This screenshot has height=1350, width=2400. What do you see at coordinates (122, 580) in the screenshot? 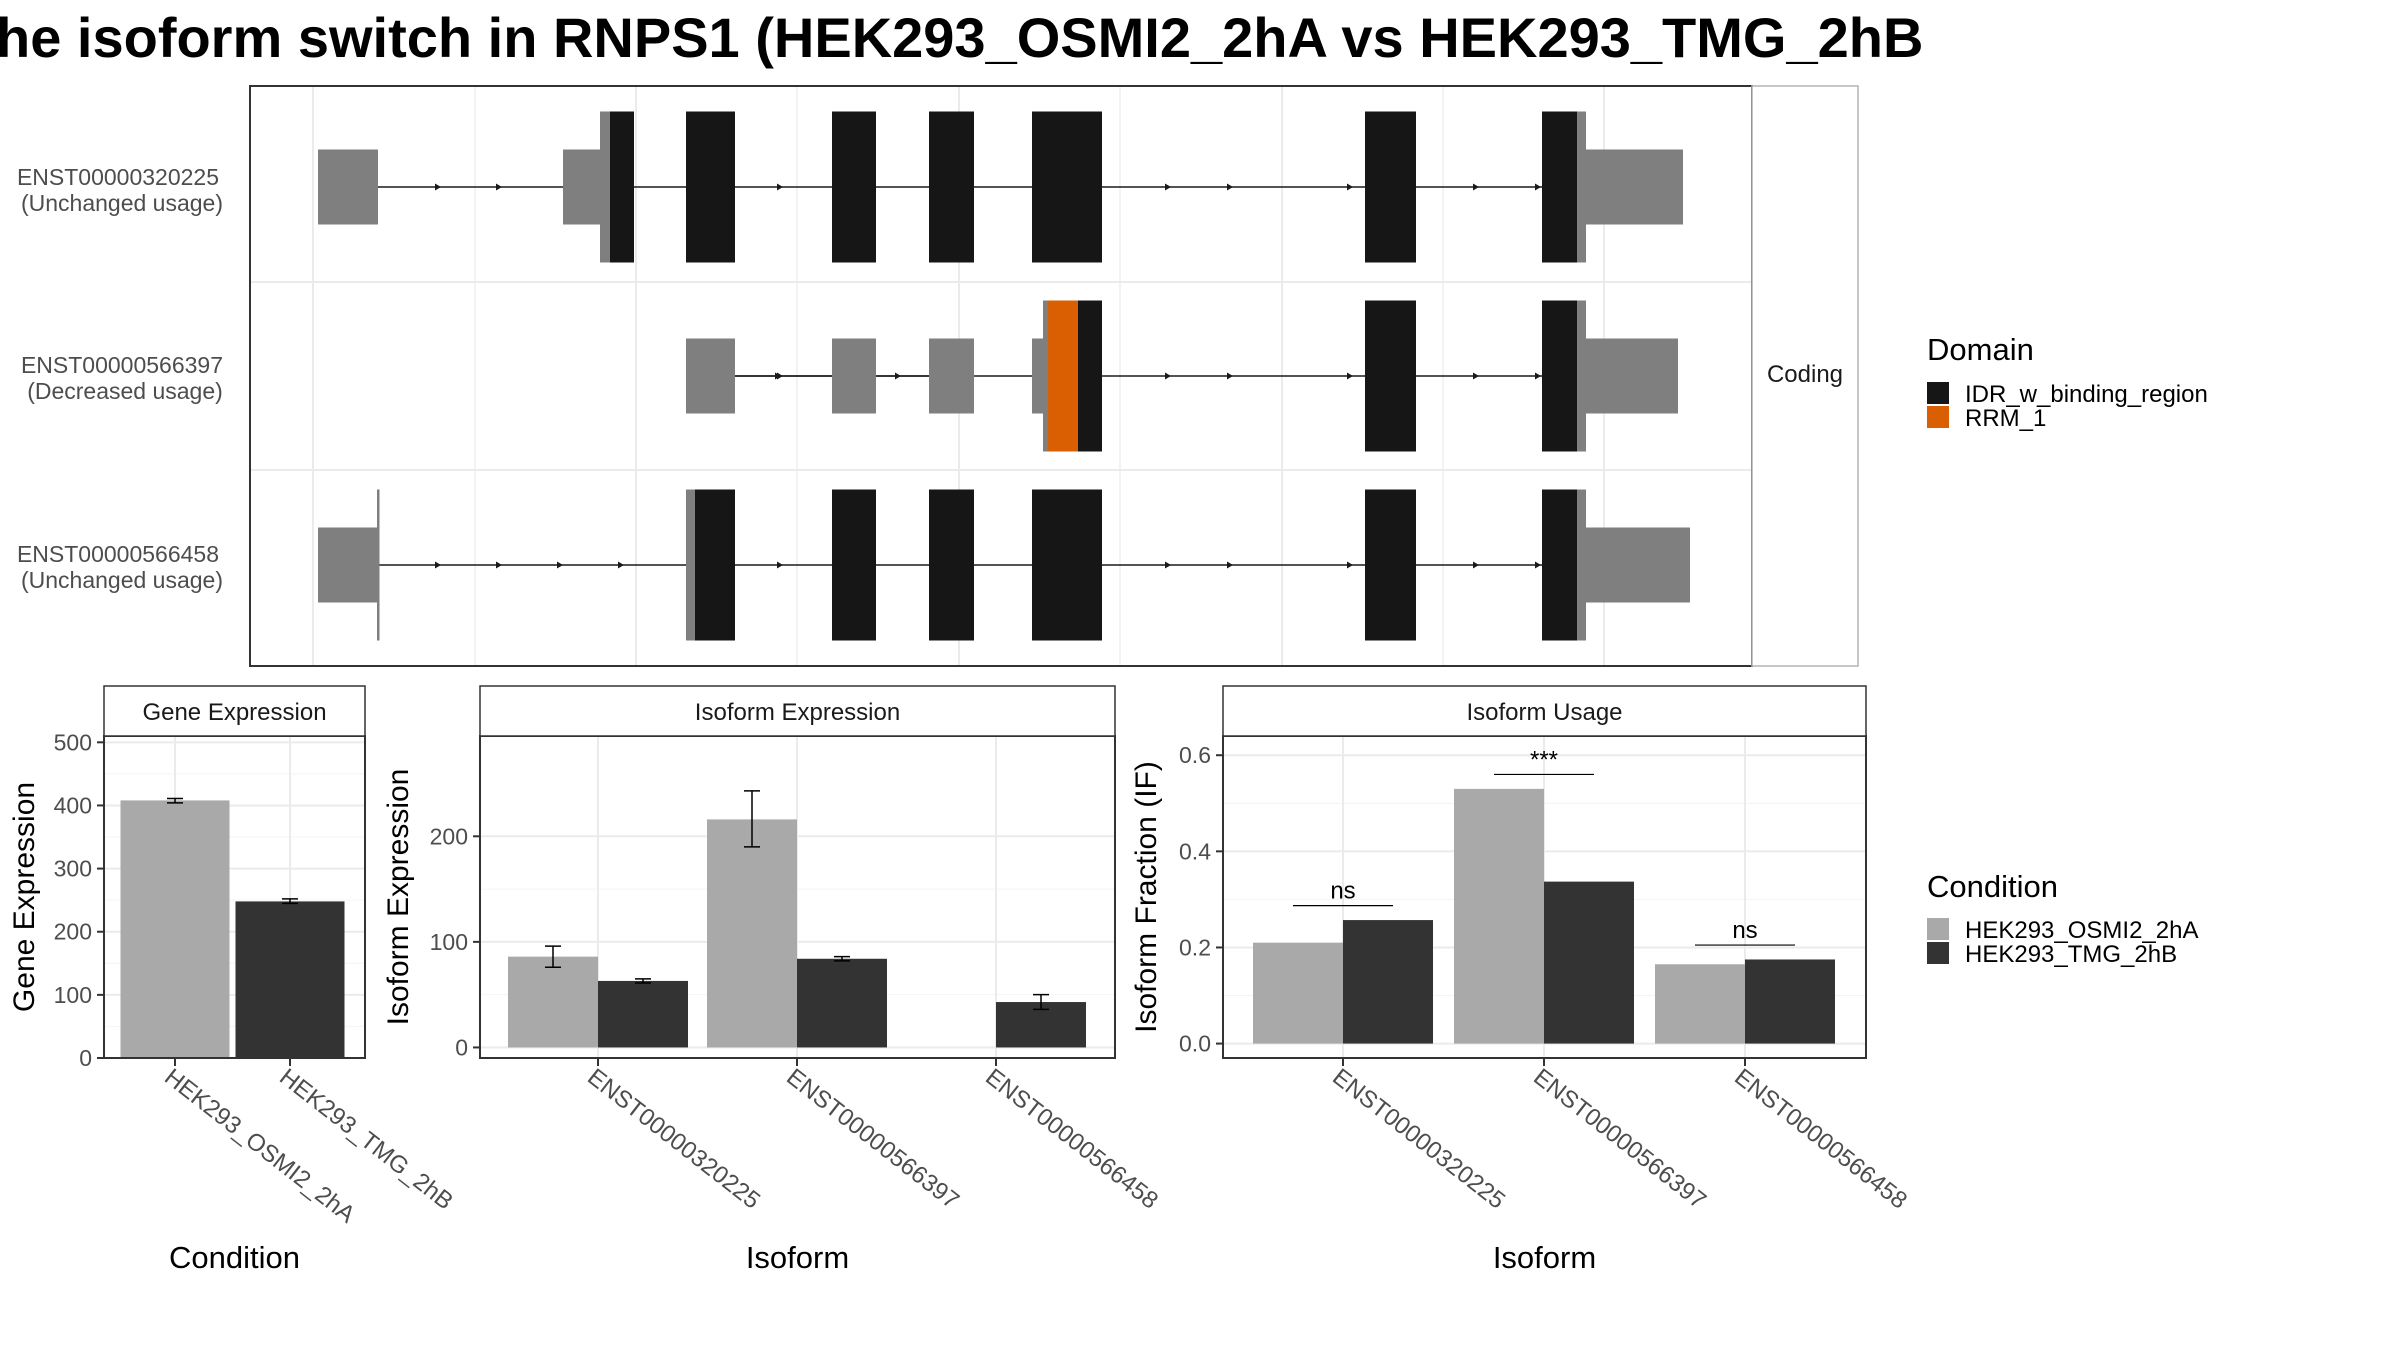
I see `transcript-3-usage: (Unchanged usage)` at bounding box center [122, 580].